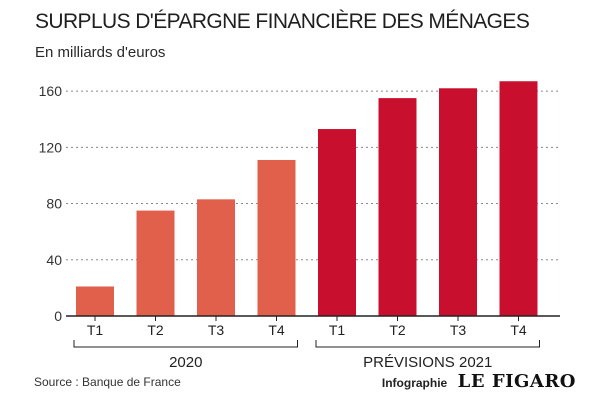  What do you see at coordinates (516, 381) in the screenshot?
I see `le-figaro-logo: LE FIGARO` at bounding box center [516, 381].